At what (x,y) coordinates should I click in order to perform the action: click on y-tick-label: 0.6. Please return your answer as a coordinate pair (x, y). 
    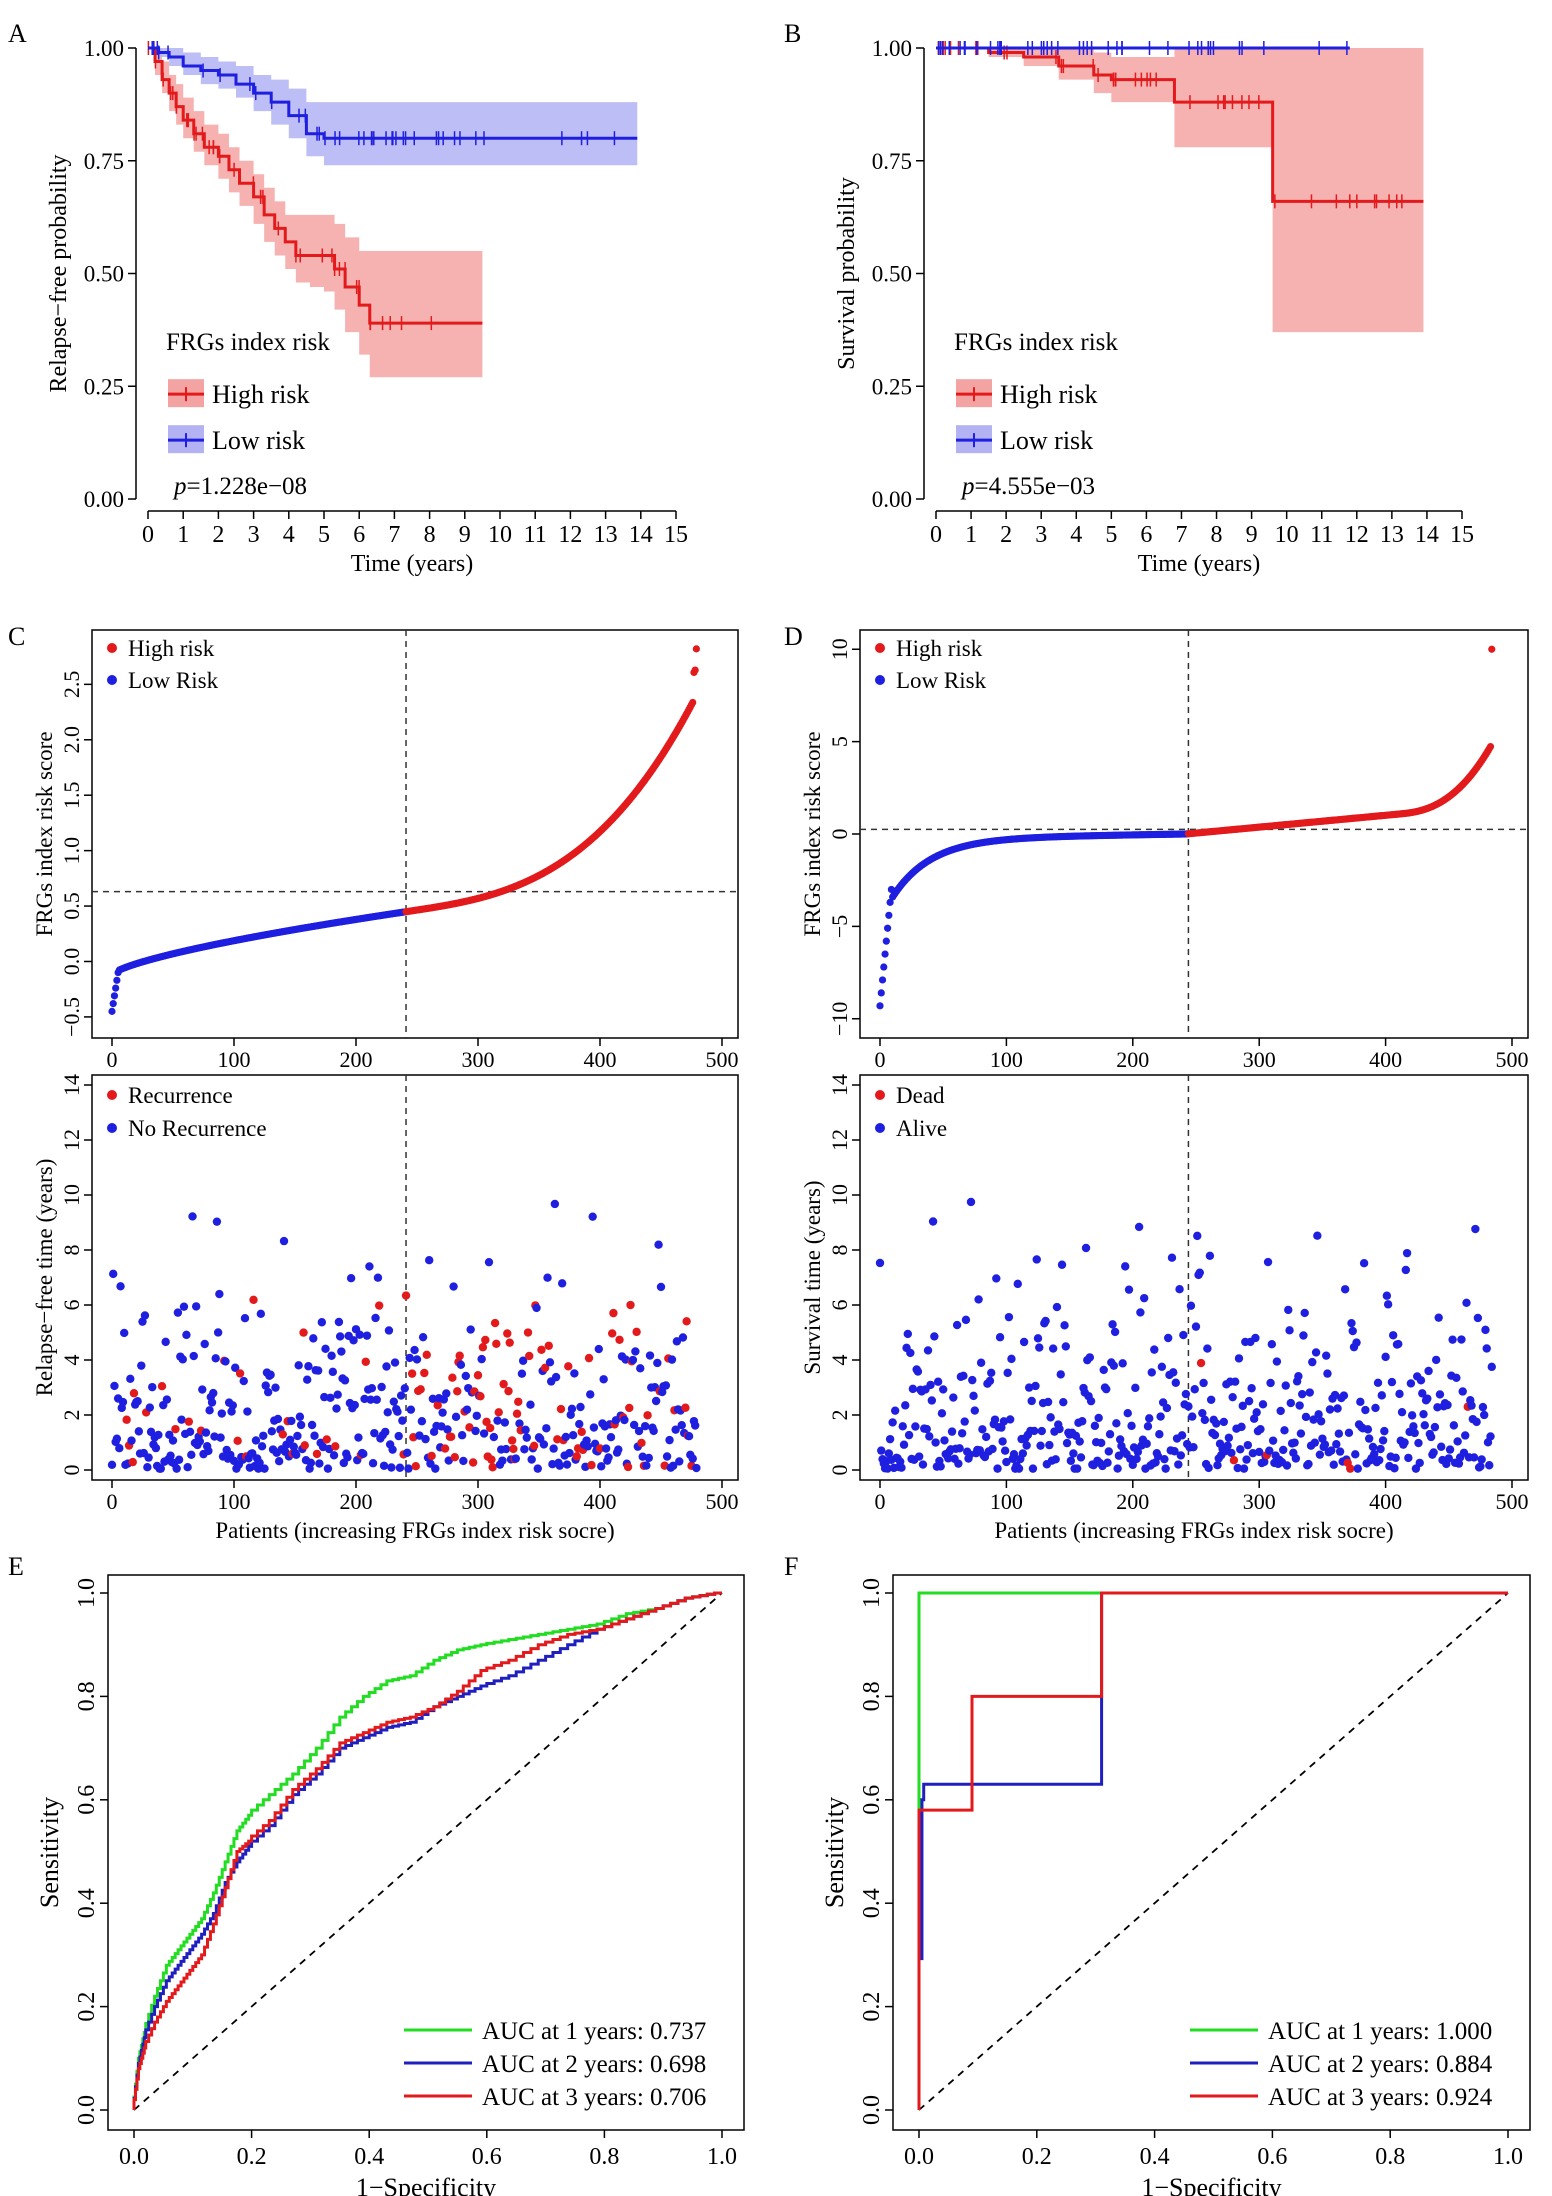
    Looking at the image, I should click on (87, 1800).